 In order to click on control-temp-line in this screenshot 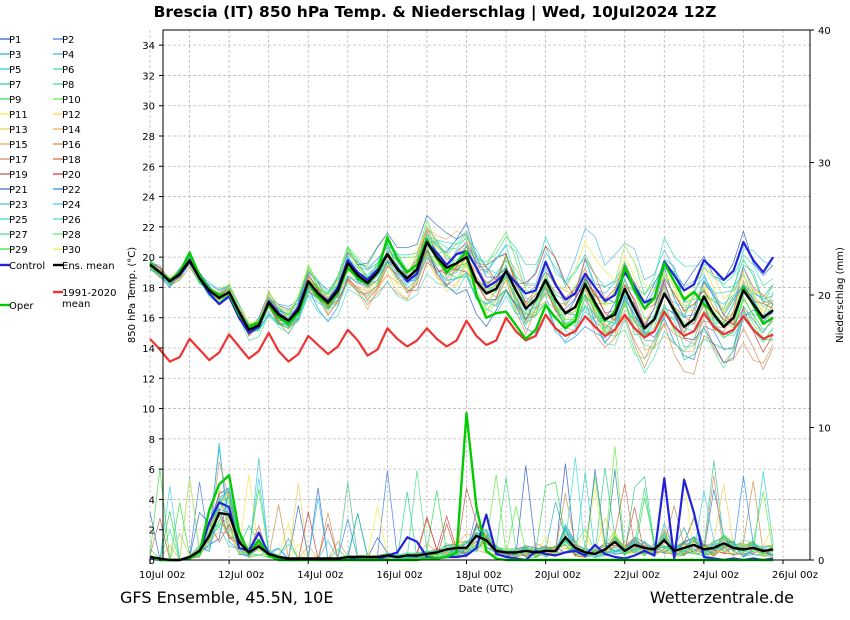, I will do `click(462, 287)`.